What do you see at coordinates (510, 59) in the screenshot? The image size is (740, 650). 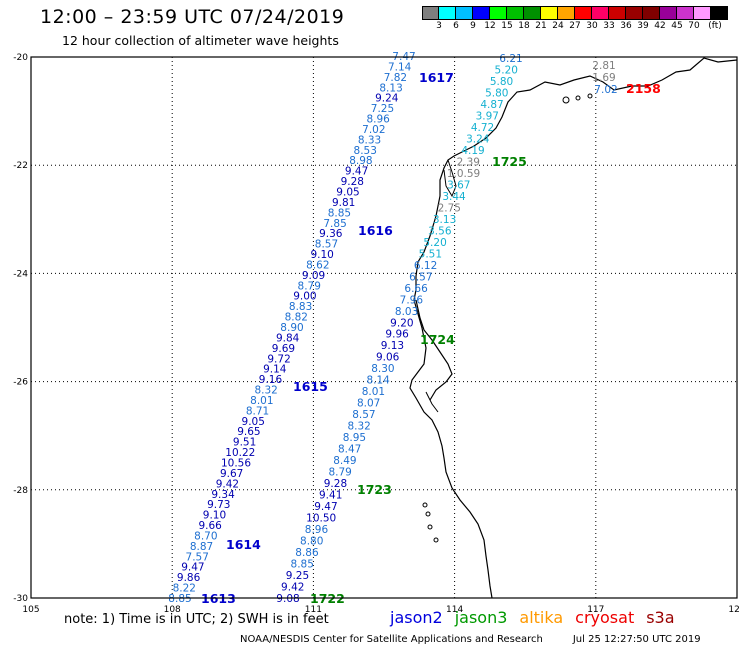 I see `east-track-value: 6.21` at bounding box center [510, 59].